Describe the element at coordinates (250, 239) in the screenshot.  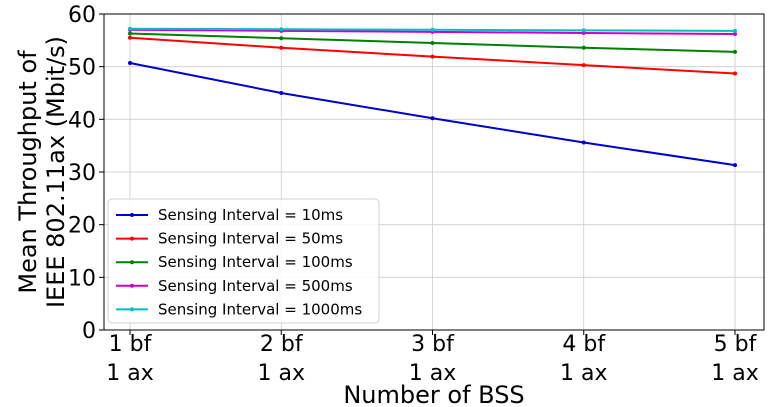
I see `legend-label: Sensing Interval = 50ms` at that location.